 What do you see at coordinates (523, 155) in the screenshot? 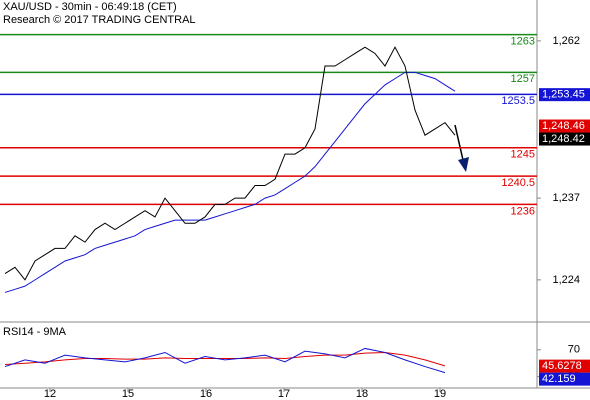
I see `level-label: 1245` at bounding box center [523, 155].